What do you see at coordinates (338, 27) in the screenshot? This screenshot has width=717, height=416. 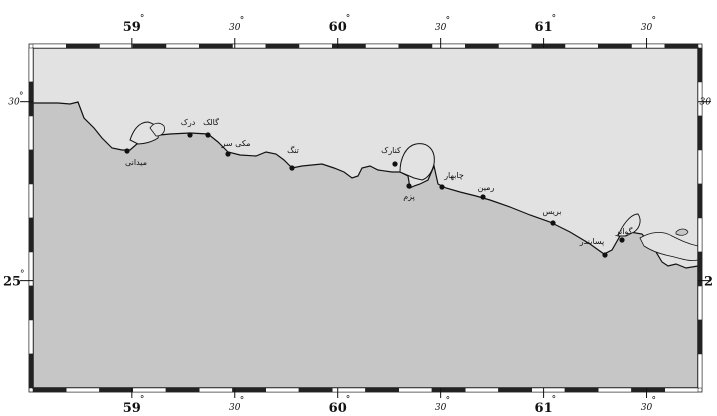 I see `top-degree-label: 60` at bounding box center [338, 27].